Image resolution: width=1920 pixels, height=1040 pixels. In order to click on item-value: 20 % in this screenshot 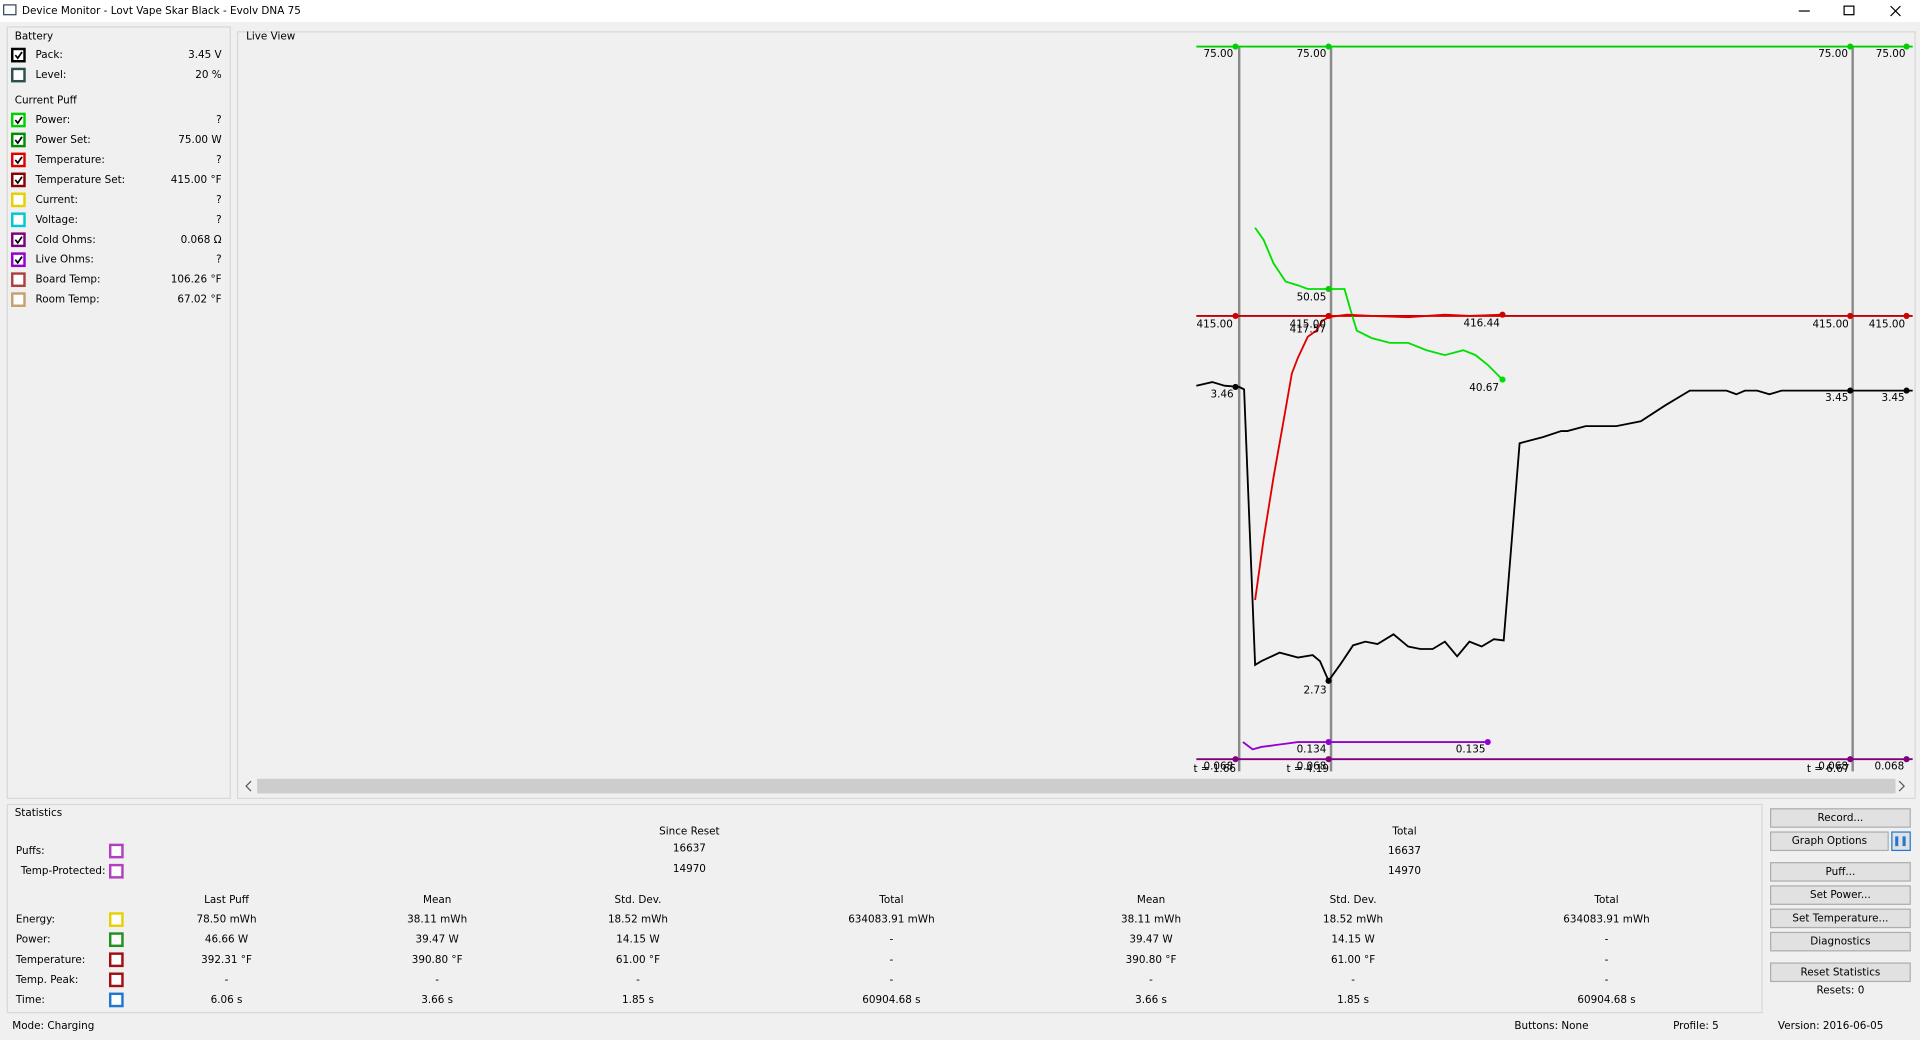, I will do `click(208, 75)`.